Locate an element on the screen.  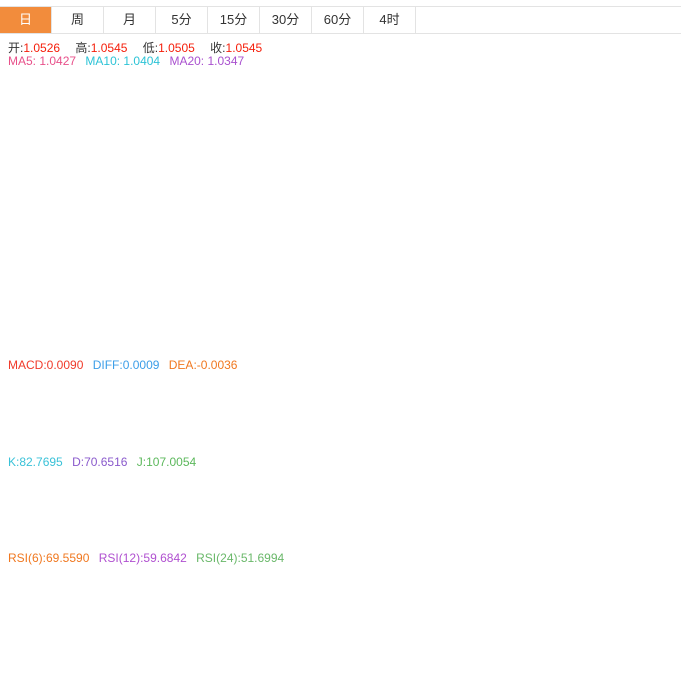
ma10-value: MA10: 1.0404 is located at coordinates (123, 61).